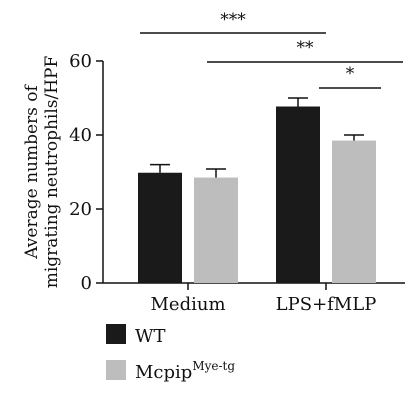  What do you see at coordinates (233, 20) in the screenshot?
I see `significance-label: ***` at bounding box center [233, 20].